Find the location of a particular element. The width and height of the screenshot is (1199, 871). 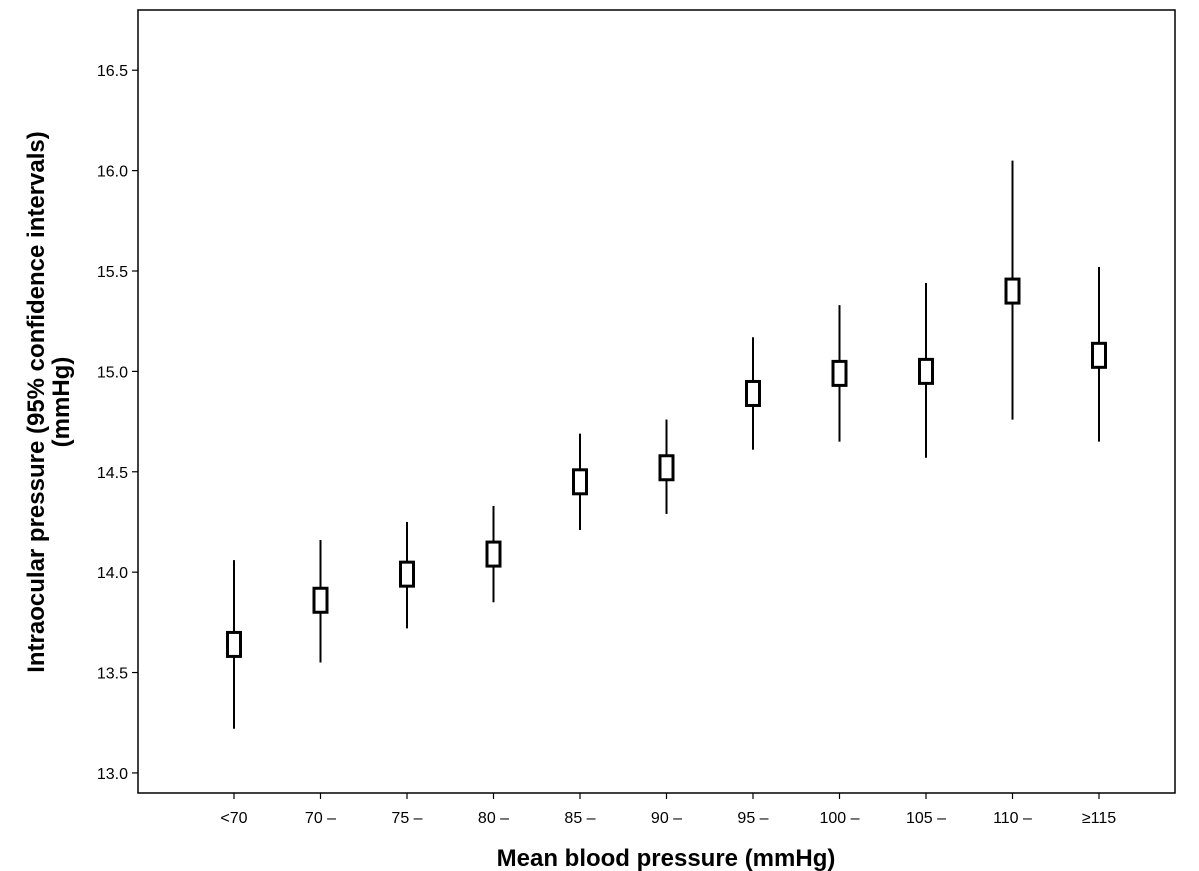

y-axis-title-line-2: (mmHg) is located at coordinates (61, 402).